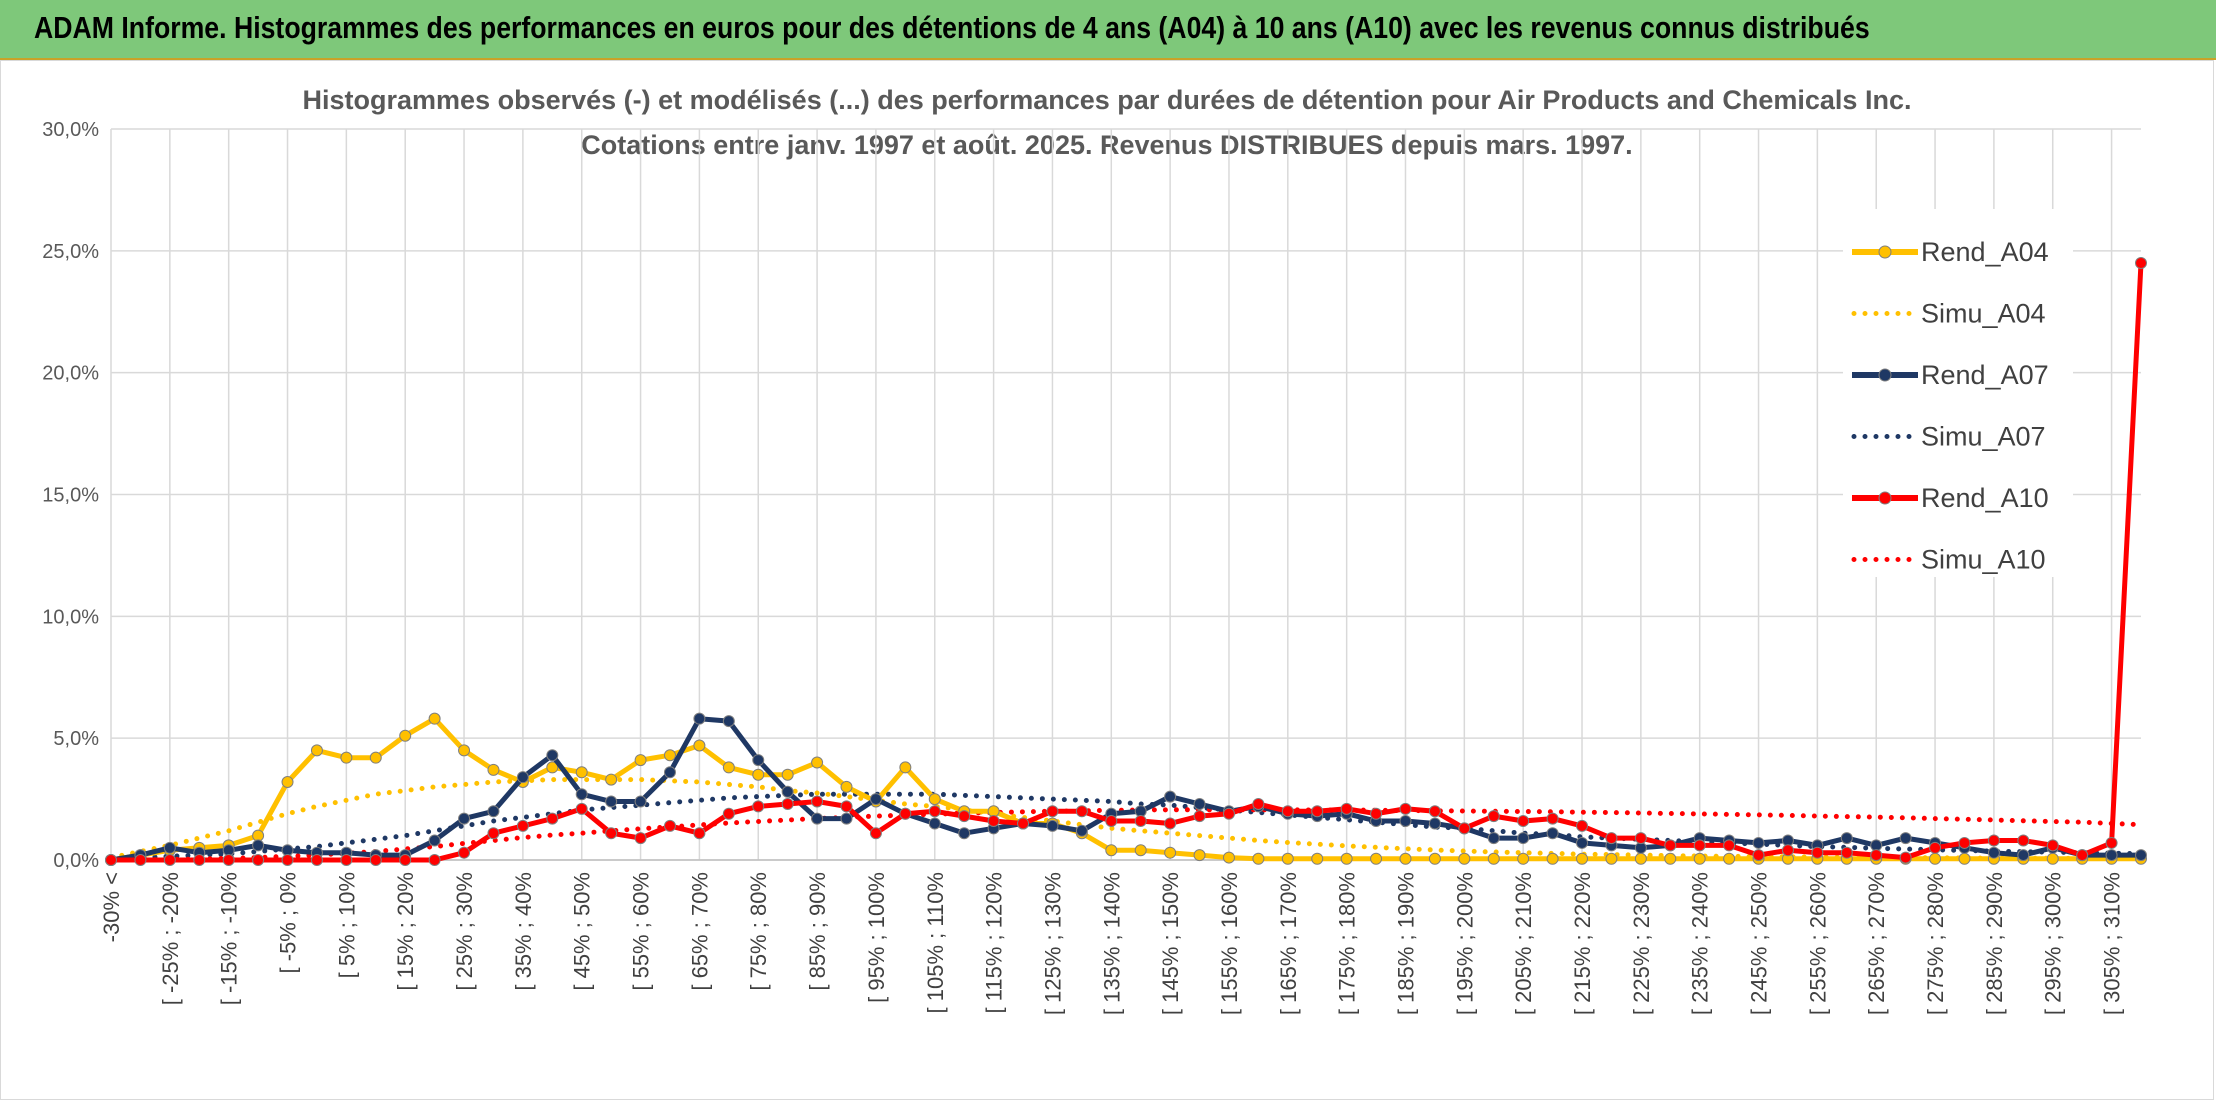  What do you see at coordinates (582, 931) in the screenshot?
I see `x-tick-label: [ 45% ; 50%` at bounding box center [582, 931].